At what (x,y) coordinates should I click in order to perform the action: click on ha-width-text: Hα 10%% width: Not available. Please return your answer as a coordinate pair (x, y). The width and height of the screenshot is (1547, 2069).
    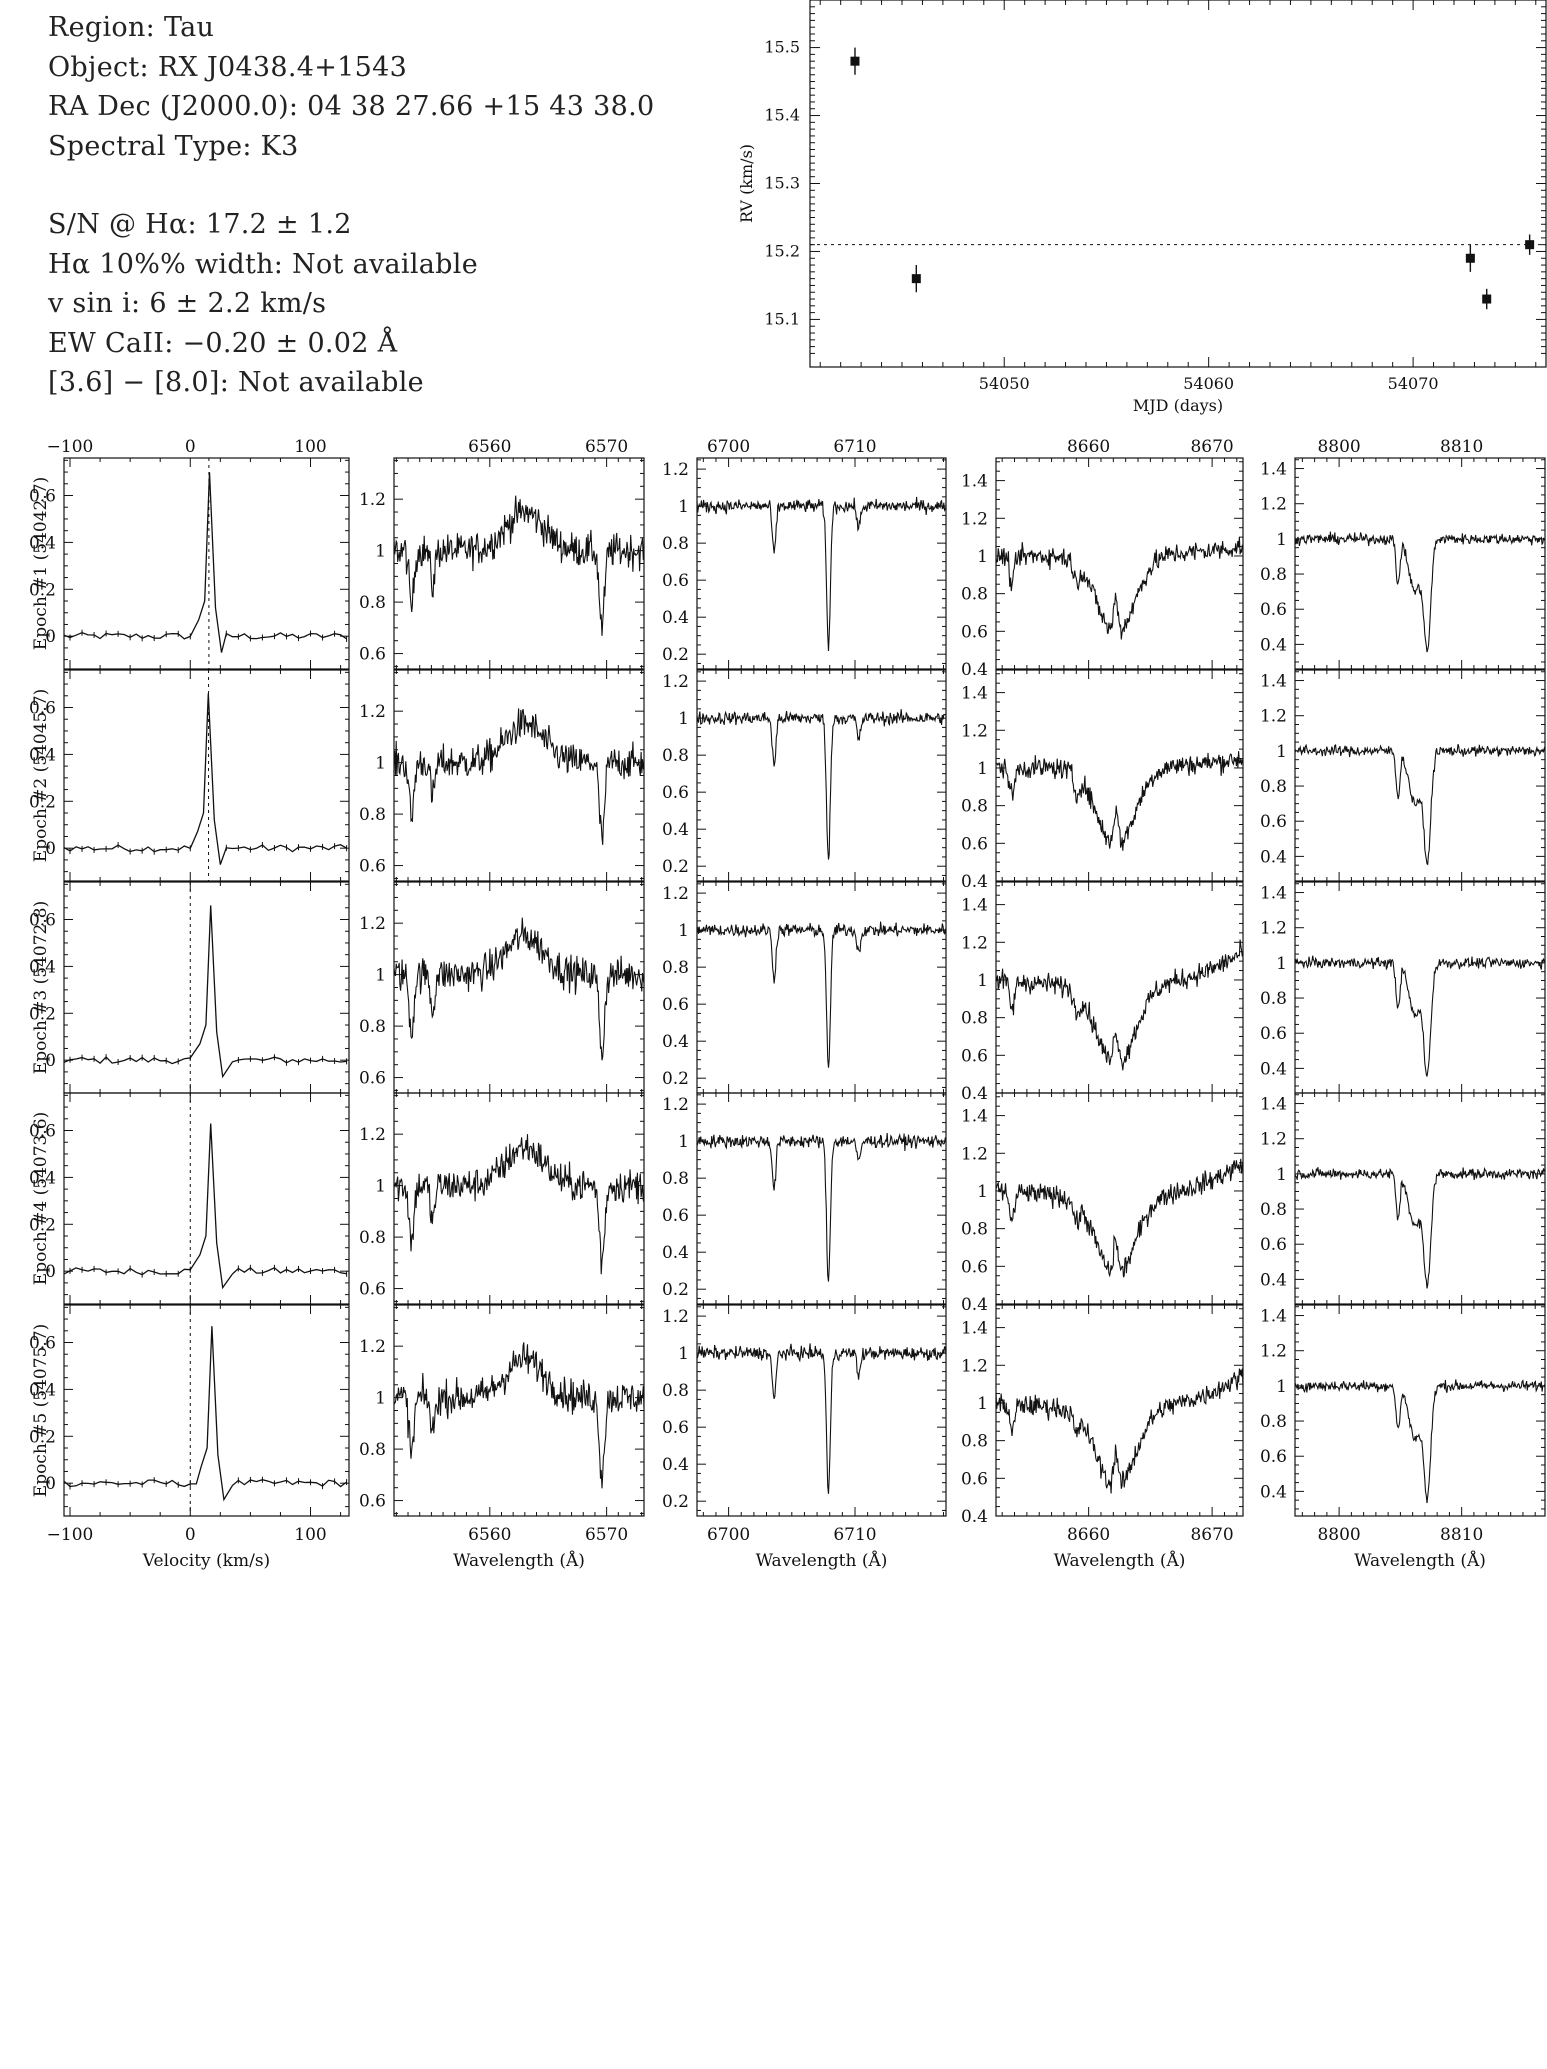
    Looking at the image, I should click on (263, 264).